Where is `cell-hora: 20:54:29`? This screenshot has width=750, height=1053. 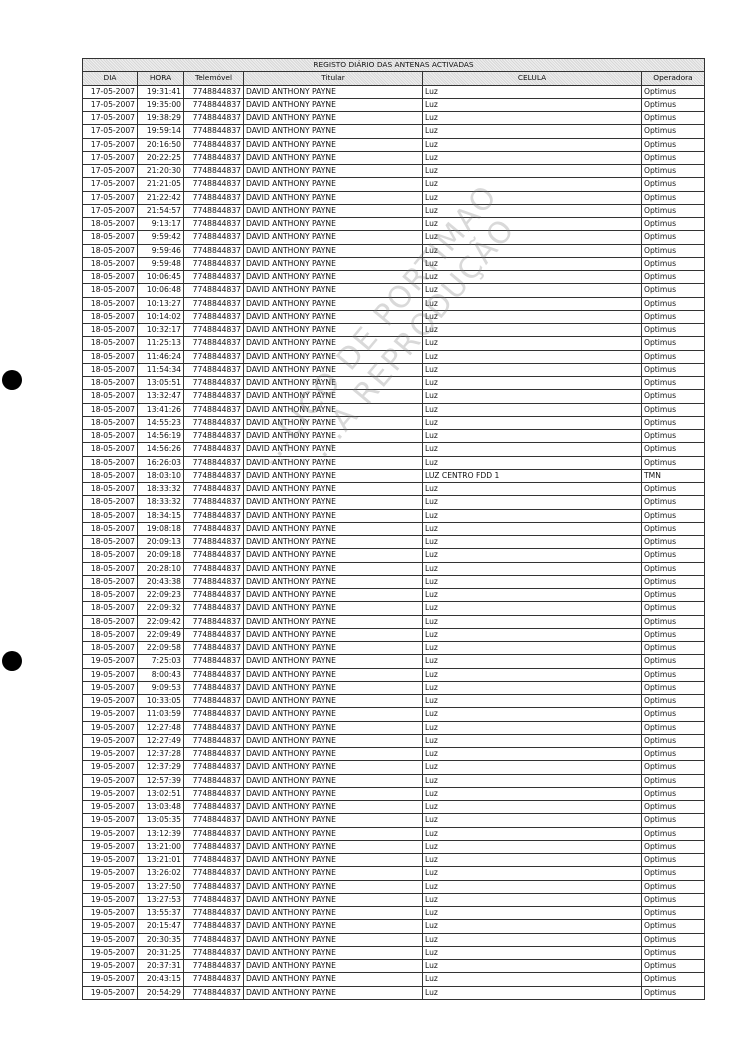 cell-hora: 20:54:29 is located at coordinates (160, 992).